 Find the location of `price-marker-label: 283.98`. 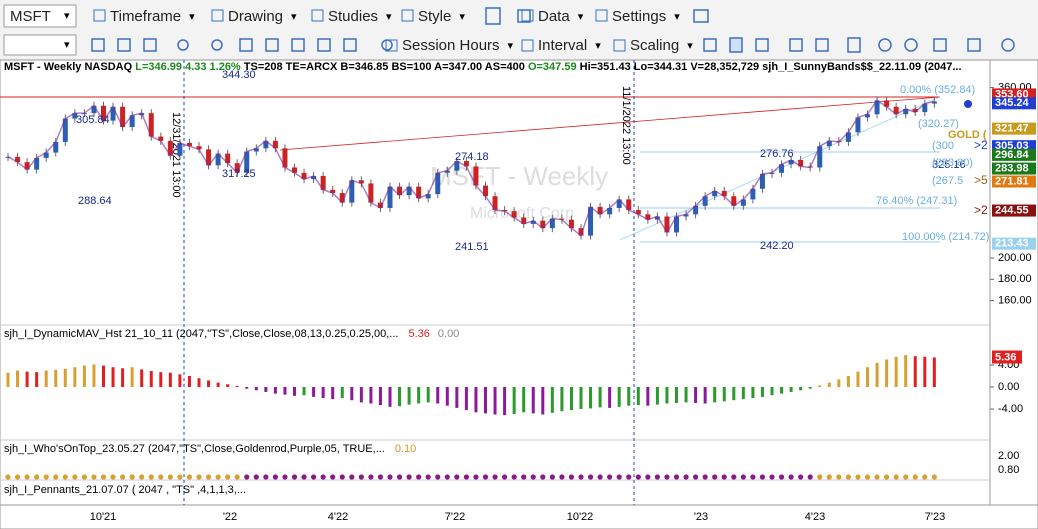

price-marker-label: 283.98 is located at coordinates (1012, 168).